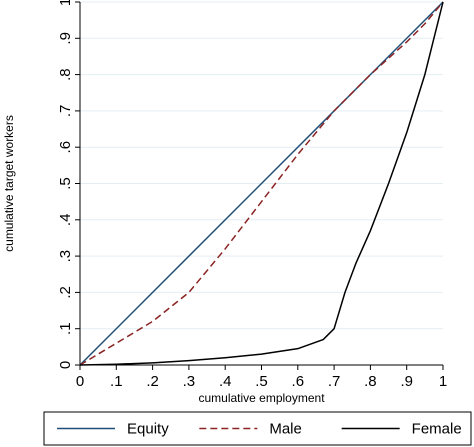 This screenshot has width=474, height=447. What do you see at coordinates (116, 381) in the screenshot?
I see `x-tick-label-1: .1` at bounding box center [116, 381].